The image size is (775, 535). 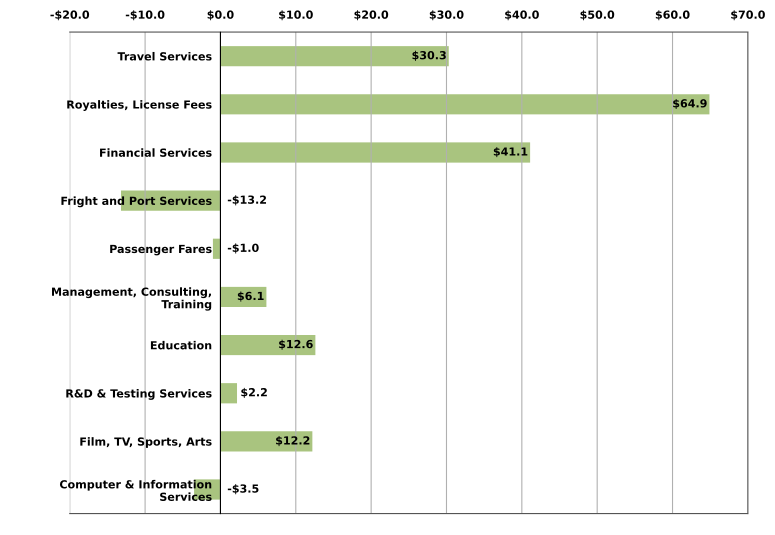 I want to click on data-label: $12.6, so click(x=296, y=345).